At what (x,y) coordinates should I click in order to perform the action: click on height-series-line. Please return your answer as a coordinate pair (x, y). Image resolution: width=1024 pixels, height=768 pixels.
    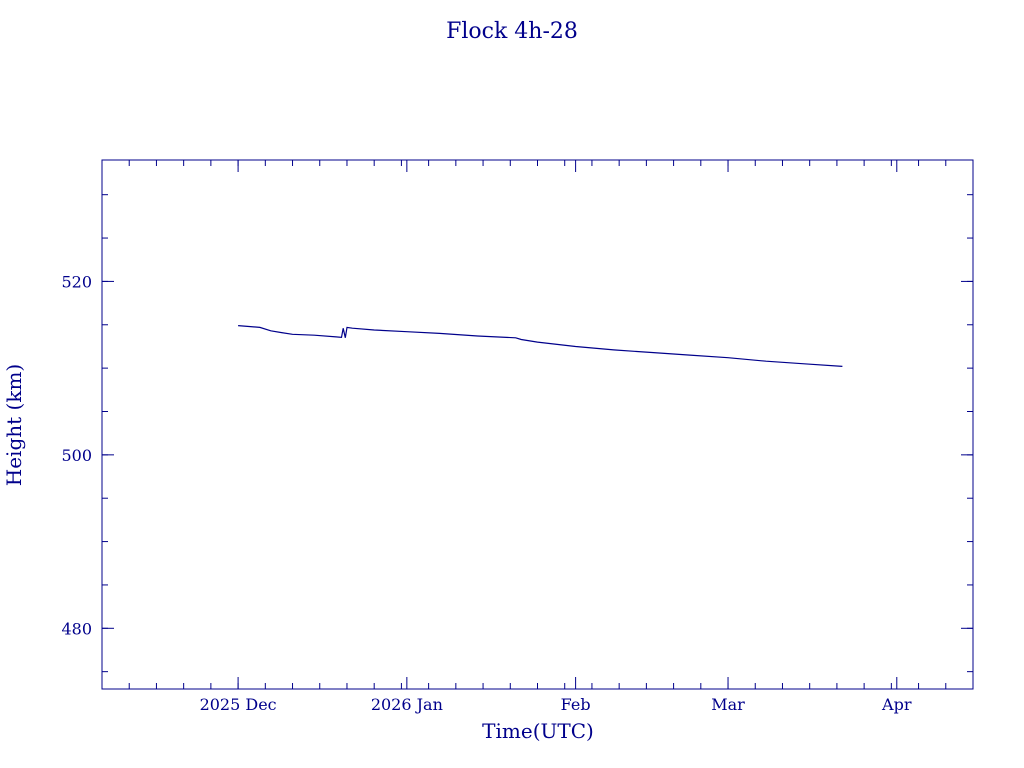
    Looking at the image, I should click on (540, 346).